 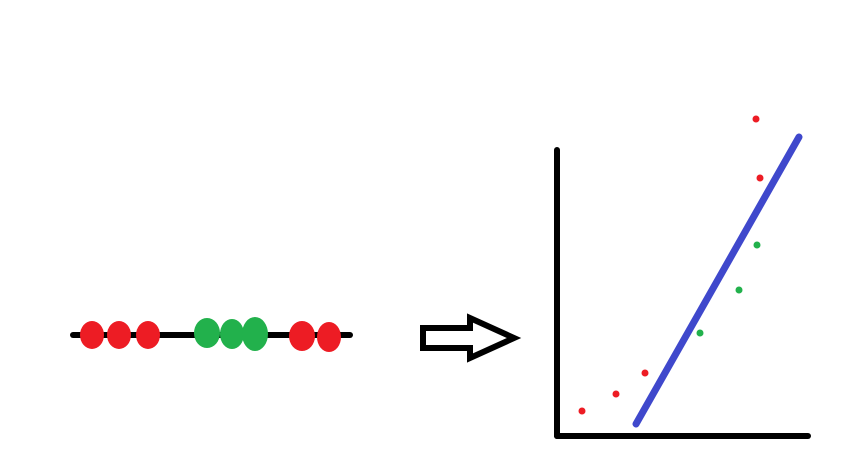 I want to click on left-points, so click(x=210, y=334).